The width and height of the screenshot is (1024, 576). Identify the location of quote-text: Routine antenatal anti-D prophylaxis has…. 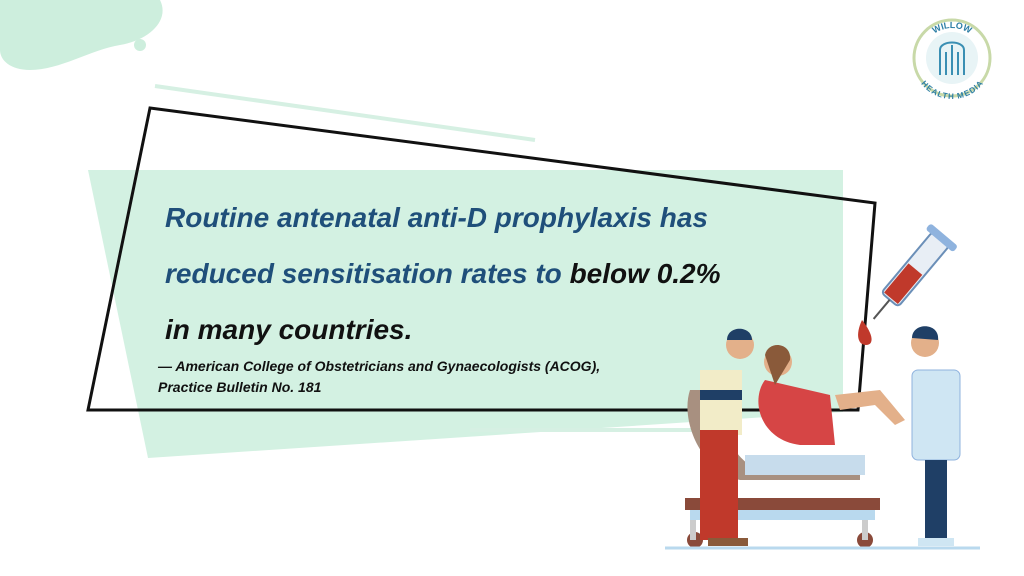
(436, 245).